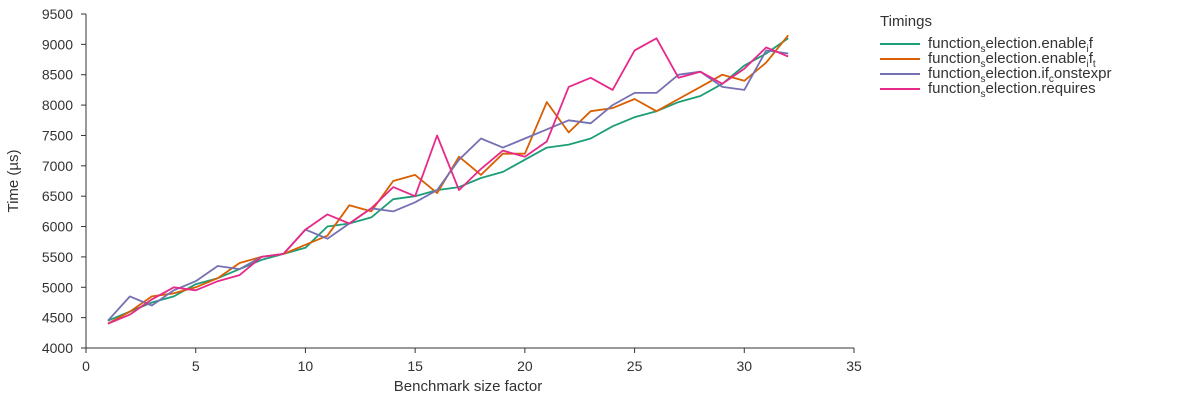  I want to click on y-axis-title: Time (µs), so click(13, 180).